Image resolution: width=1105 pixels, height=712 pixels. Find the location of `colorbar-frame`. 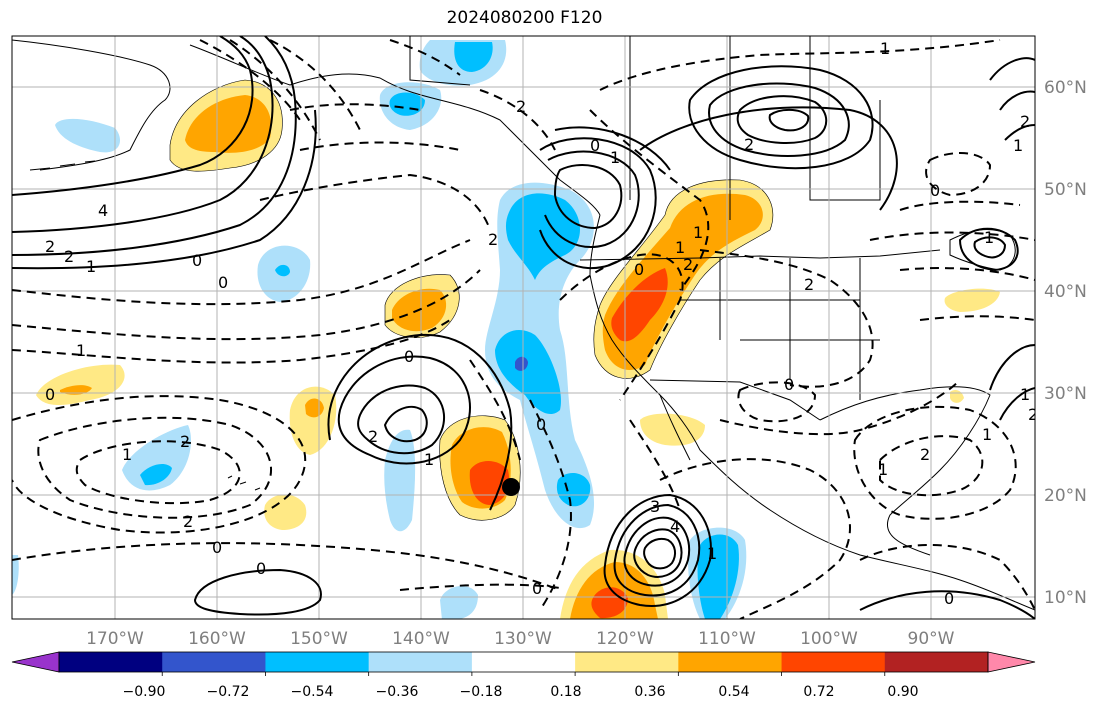

colorbar-frame is located at coordinates (523, 662).